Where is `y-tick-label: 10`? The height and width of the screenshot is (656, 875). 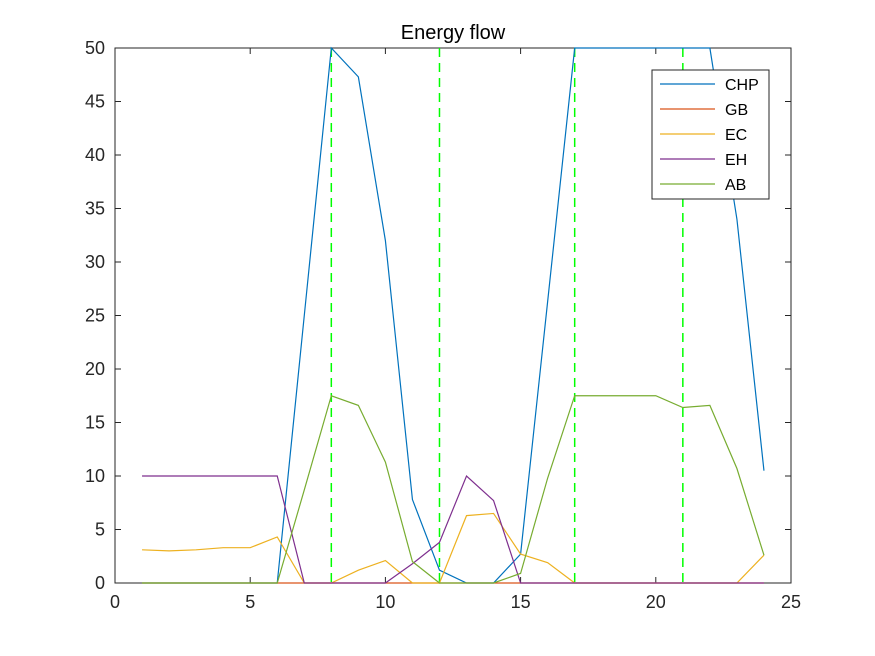 y-tick-label: 10 is located at coordinates (95, 476).